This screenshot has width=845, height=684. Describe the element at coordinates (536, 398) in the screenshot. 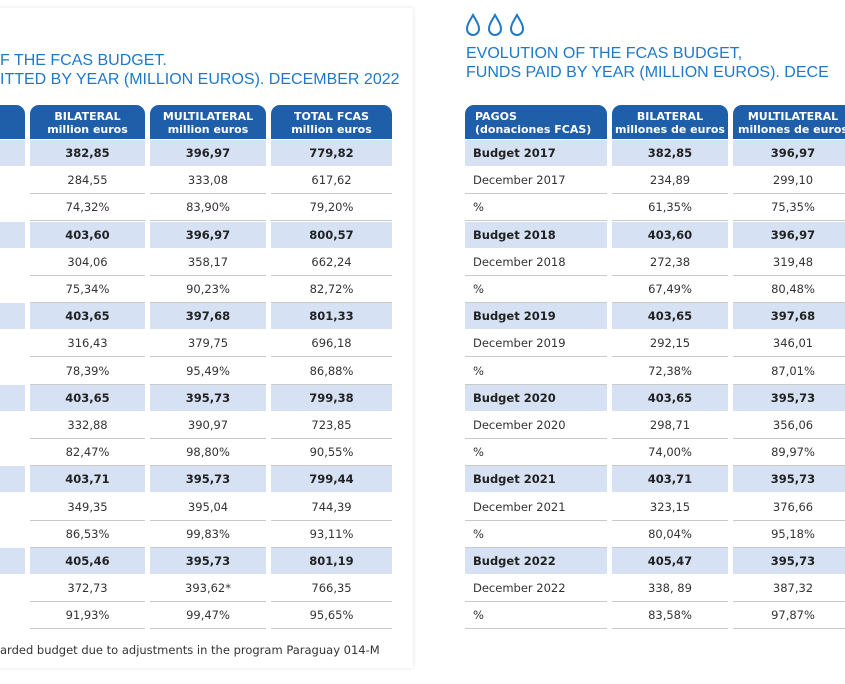

I see `table-cell: Budget 2020` at that location.